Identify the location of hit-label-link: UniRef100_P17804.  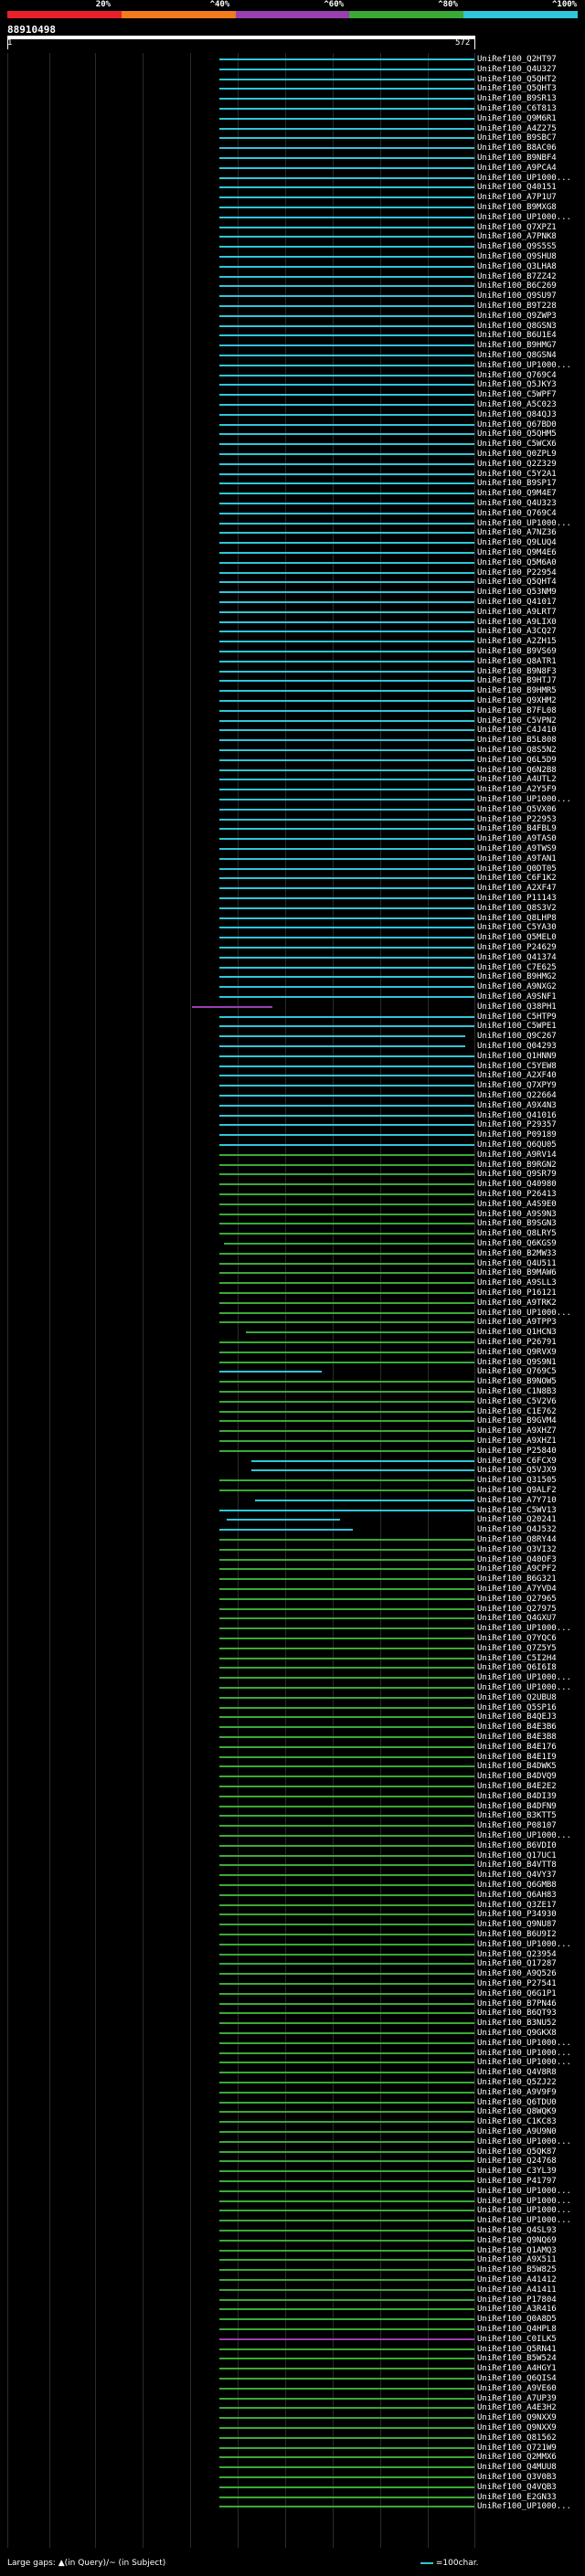
(517, 2300).